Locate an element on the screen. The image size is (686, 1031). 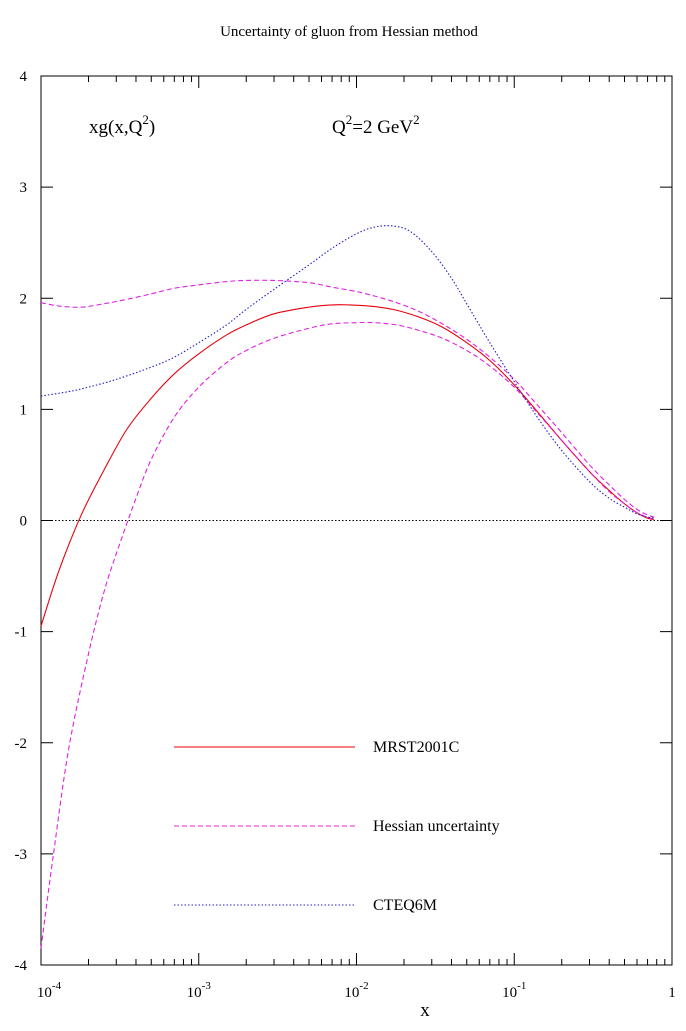
chart-title: Uncertainty of gluon from Hessian method is located at coordinates (349, 32).